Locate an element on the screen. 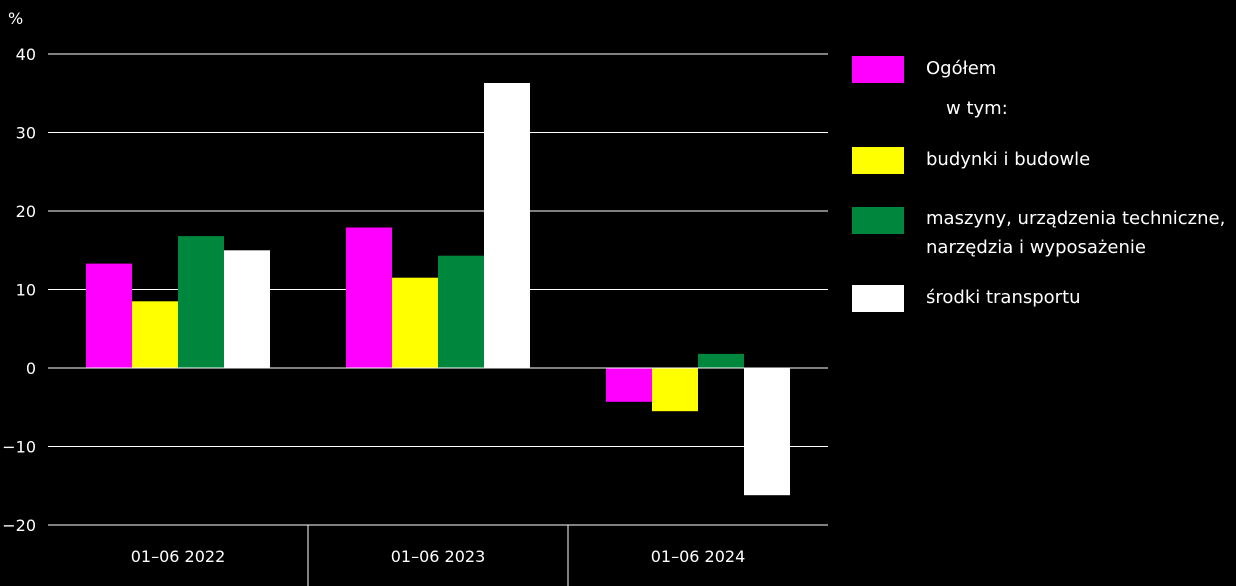  legend-label-srodki: środki transportu is located at coordinates (1003, 297).